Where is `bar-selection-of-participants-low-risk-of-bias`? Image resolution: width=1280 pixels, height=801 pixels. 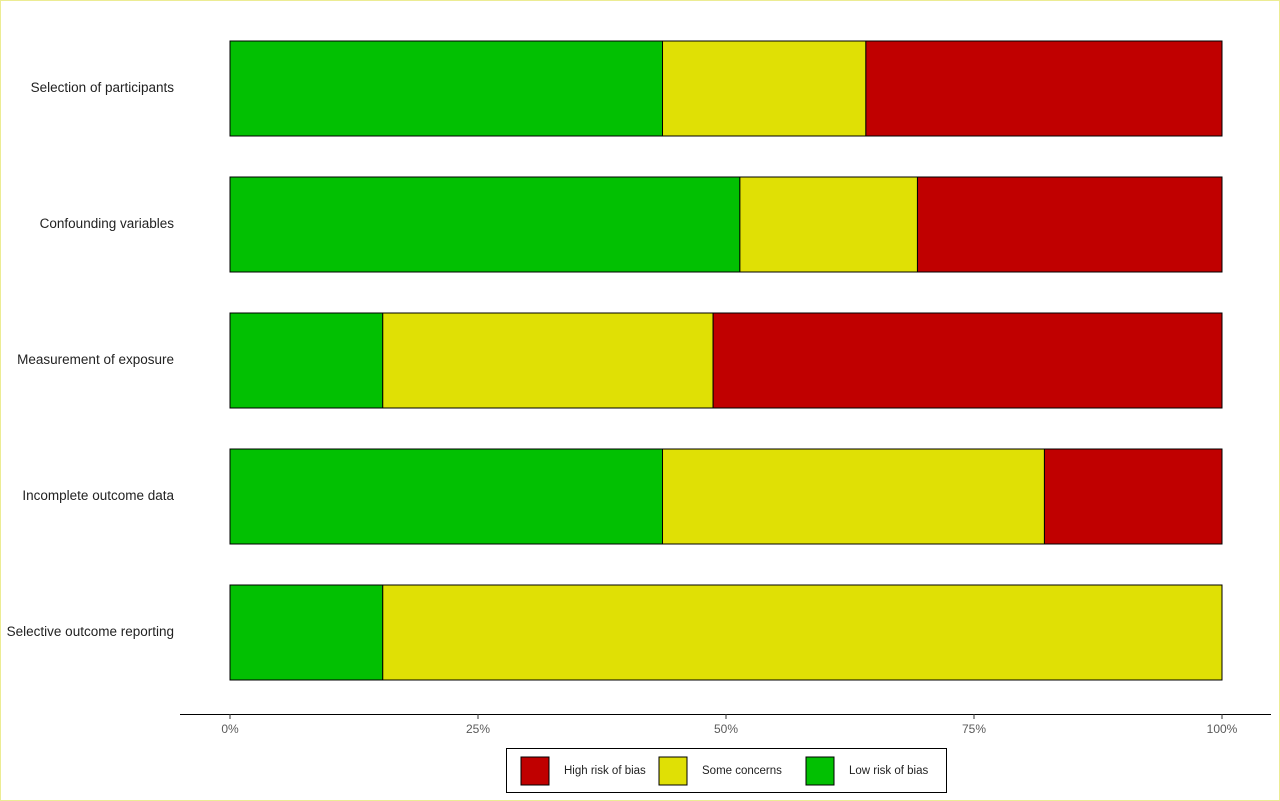 bar-selection-of-participants-low-risk-of-bias is located at coordinates (446, 88).